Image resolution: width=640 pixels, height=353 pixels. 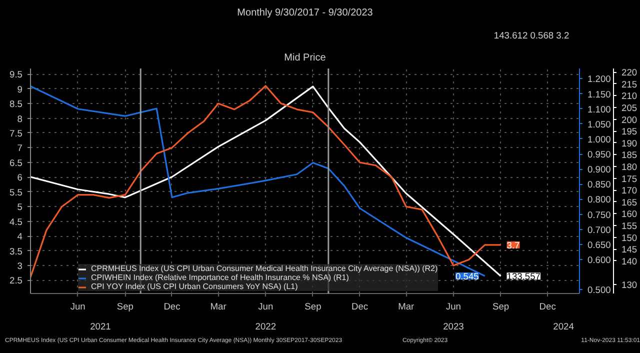 I want to click on y-tick-label: 4, so click(x=20, y=237).